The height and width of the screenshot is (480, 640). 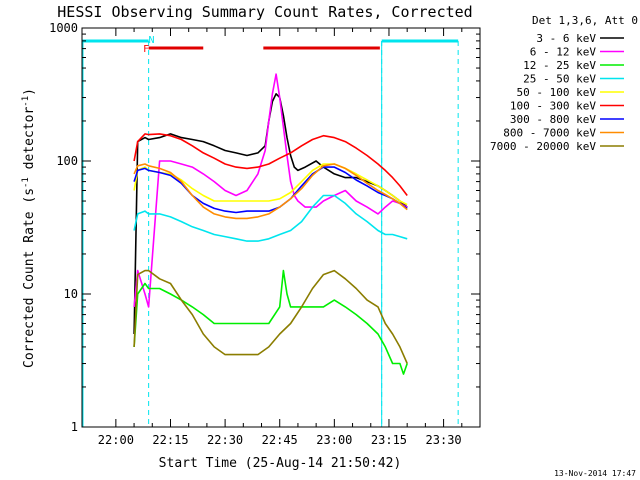 What do you see at coordinates (549, 133) in the screenshot?
I see `legend-label-7: 800 - 7000 keV` at bounding box center [549, 133].